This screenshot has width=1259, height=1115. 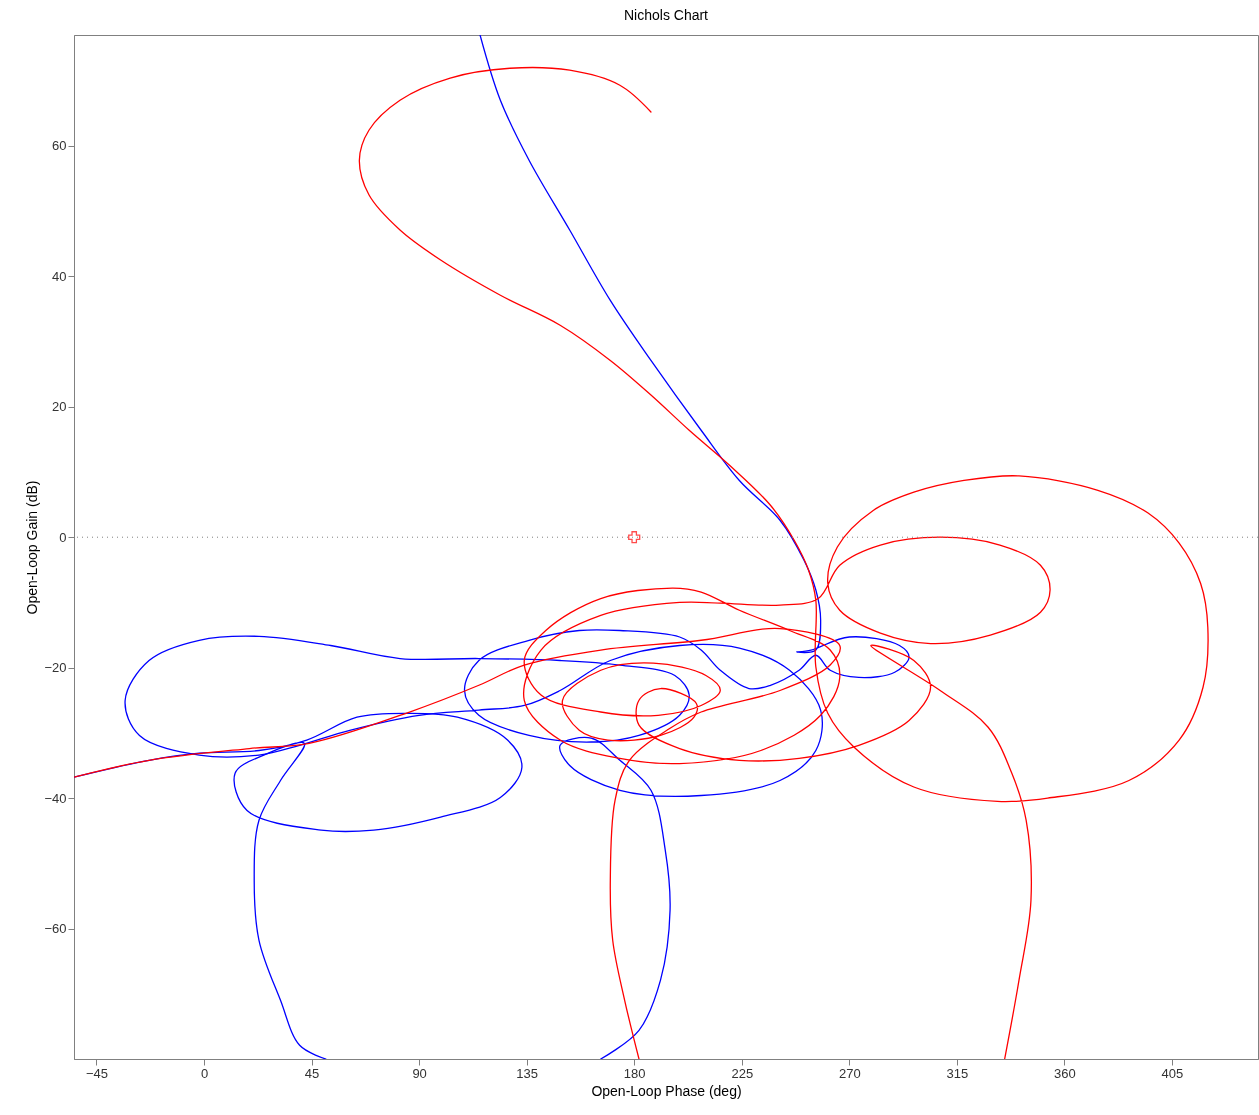 What do you see at coordinates (55, 929) in the screenshot?
I see `y-tick-label: −60` at bounding box center [55, 929].